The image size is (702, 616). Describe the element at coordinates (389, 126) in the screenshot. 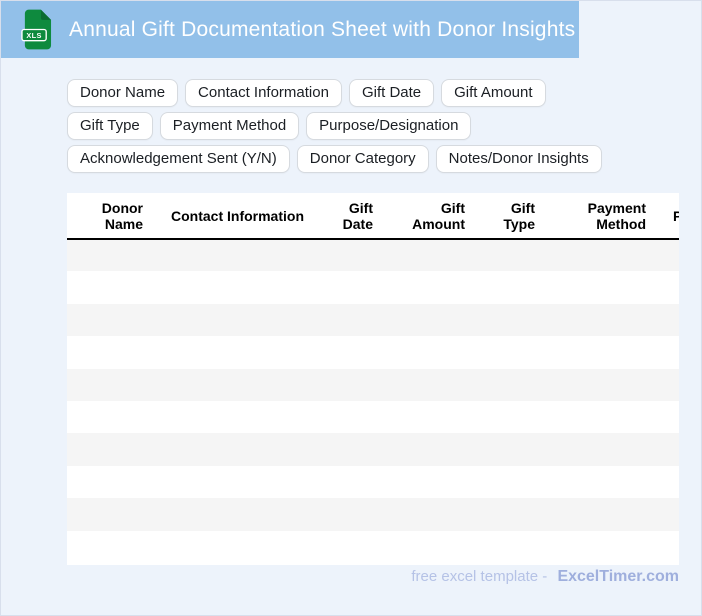

I see `chip-purpose-designation: Purpose/Designation` at that location.